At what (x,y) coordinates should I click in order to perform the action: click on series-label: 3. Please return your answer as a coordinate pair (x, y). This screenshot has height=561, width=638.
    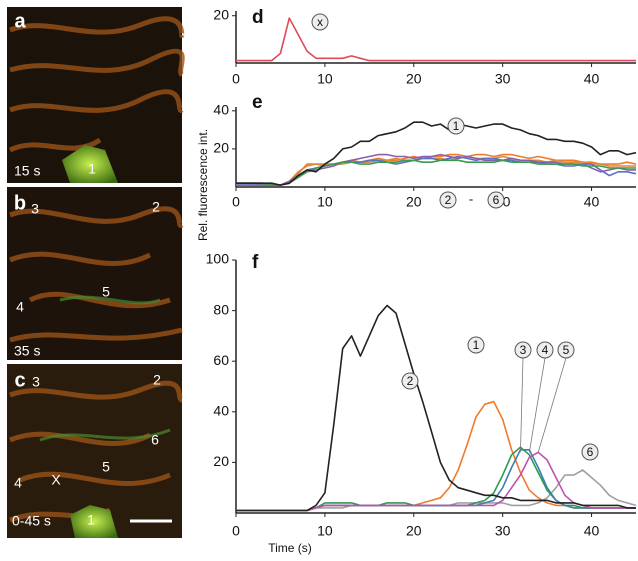
    Looking at the image, I should click on (523, 350).